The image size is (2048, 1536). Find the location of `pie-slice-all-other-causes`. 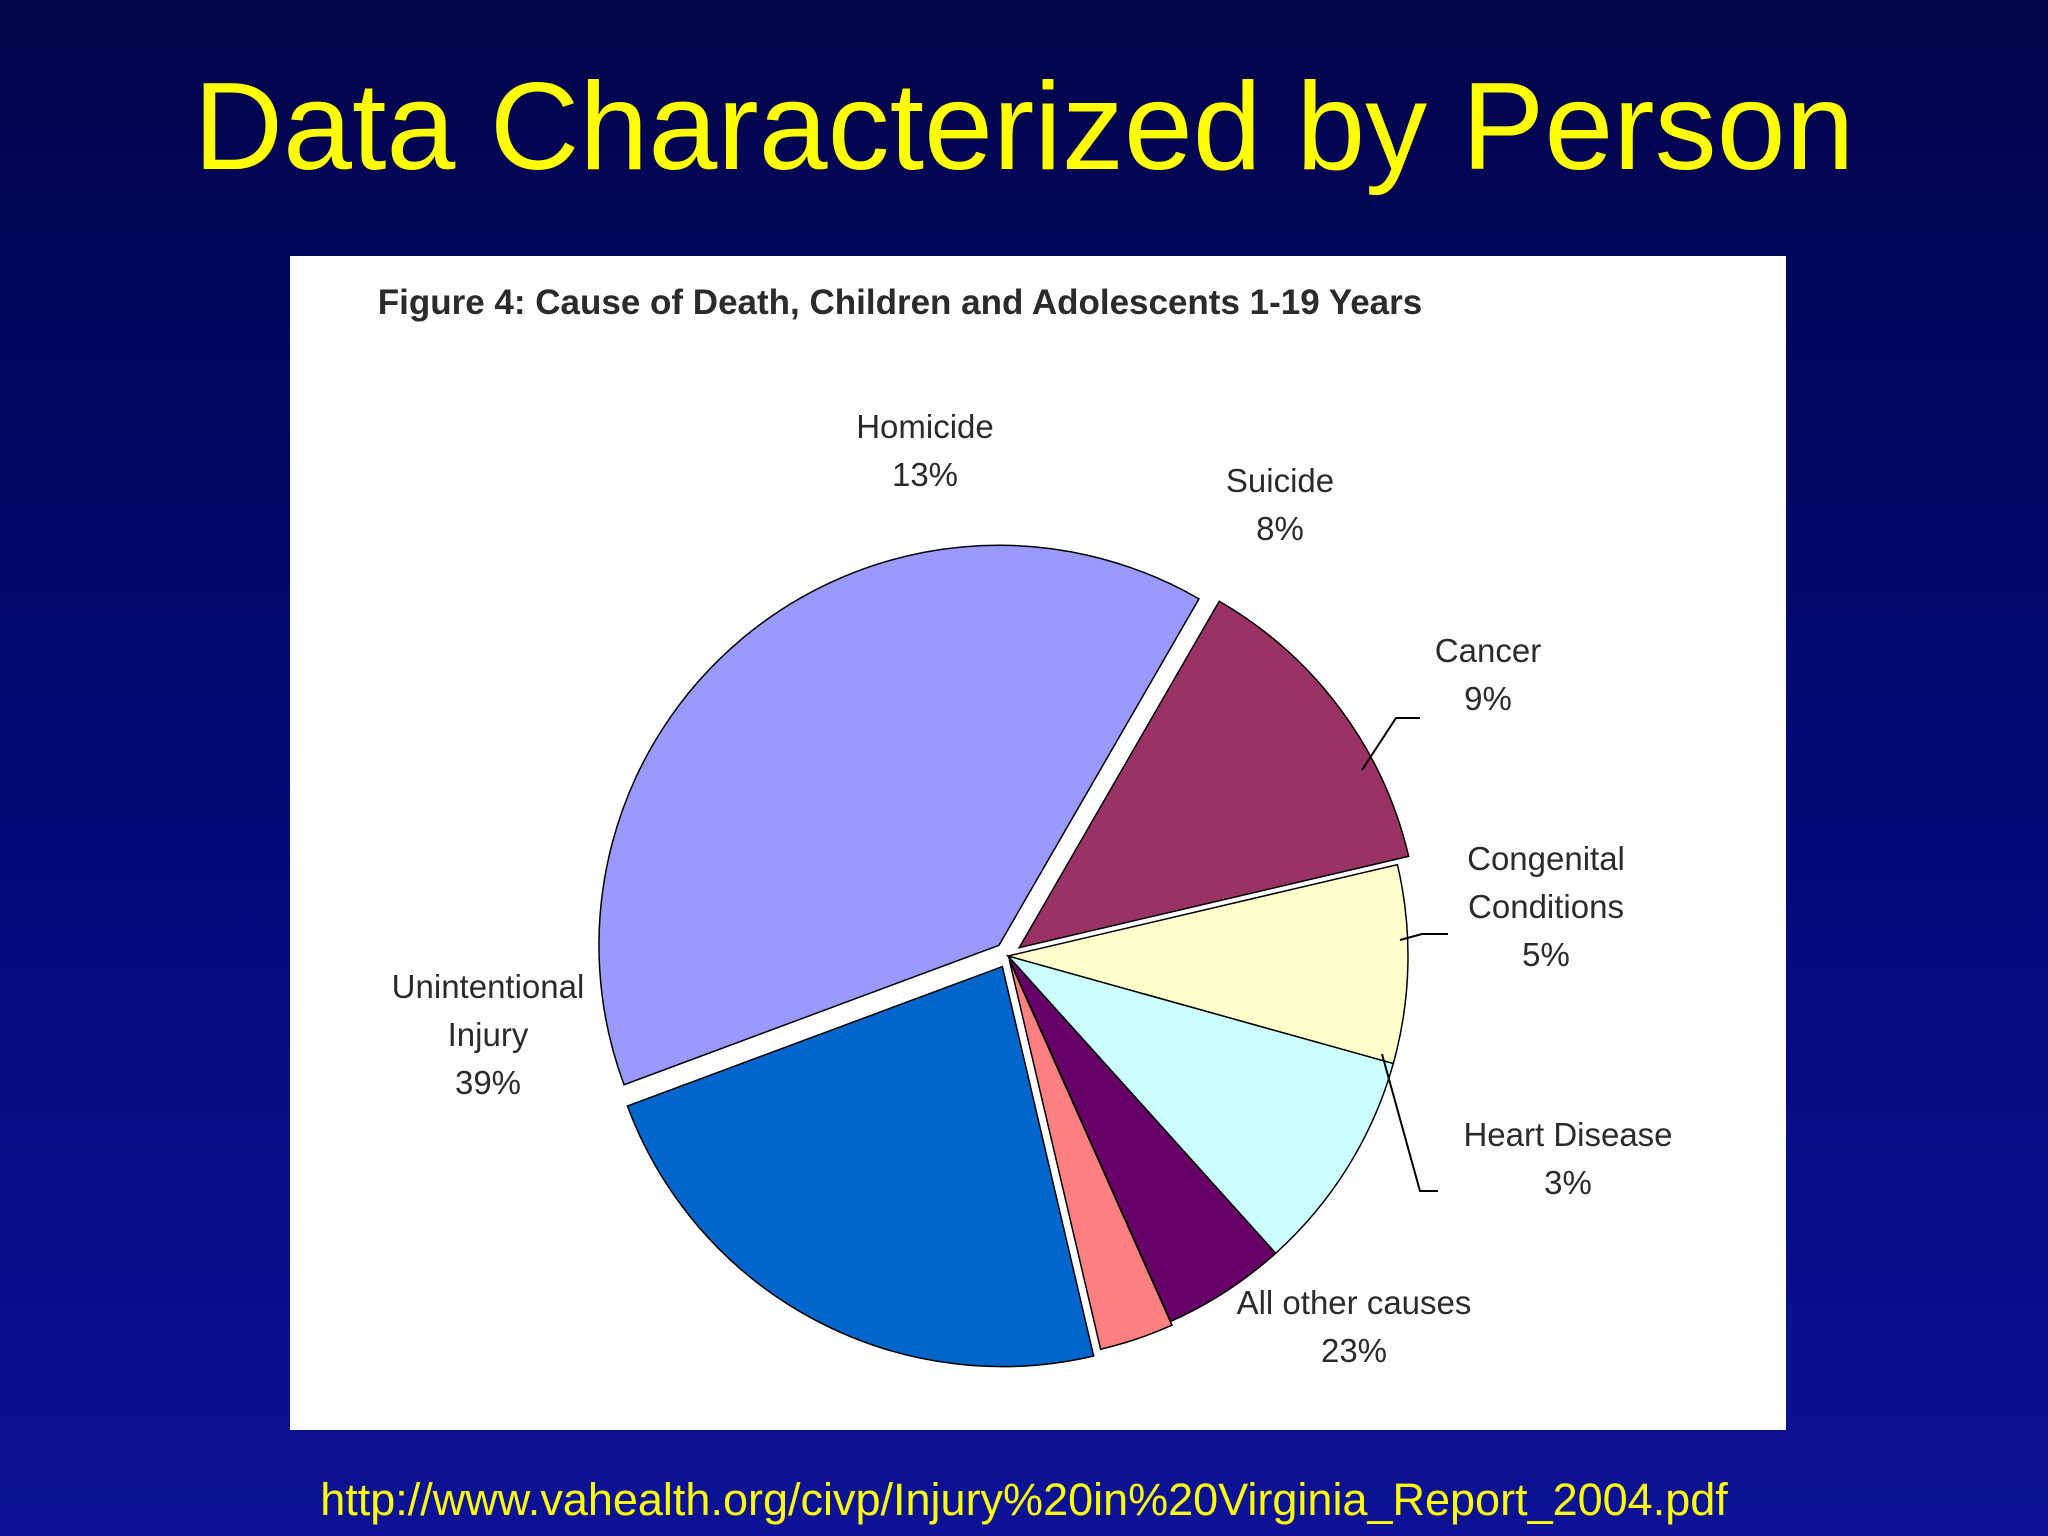

pie-slice-all-other-causes is located at coordinates (860, 1166).